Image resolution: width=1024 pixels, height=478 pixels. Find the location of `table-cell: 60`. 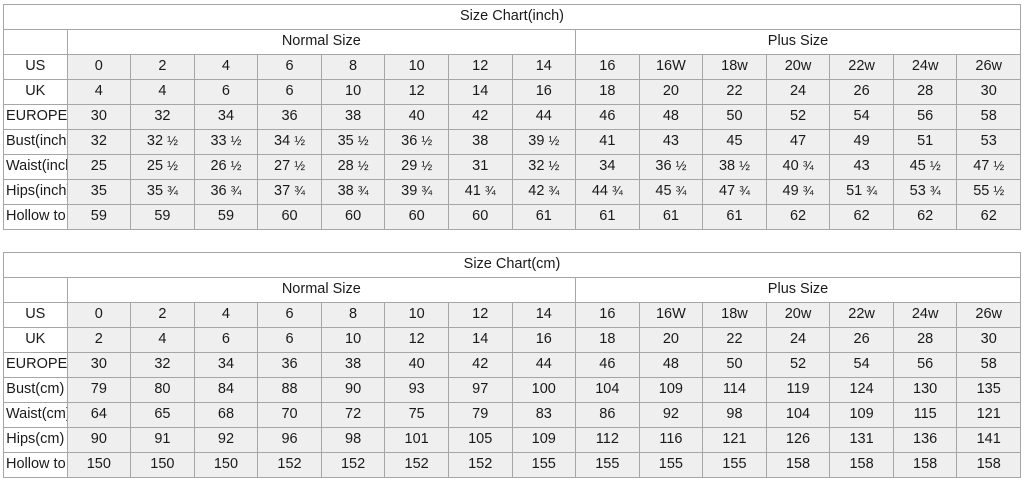

table-cell: 60 is located at coordinates (353, 217).